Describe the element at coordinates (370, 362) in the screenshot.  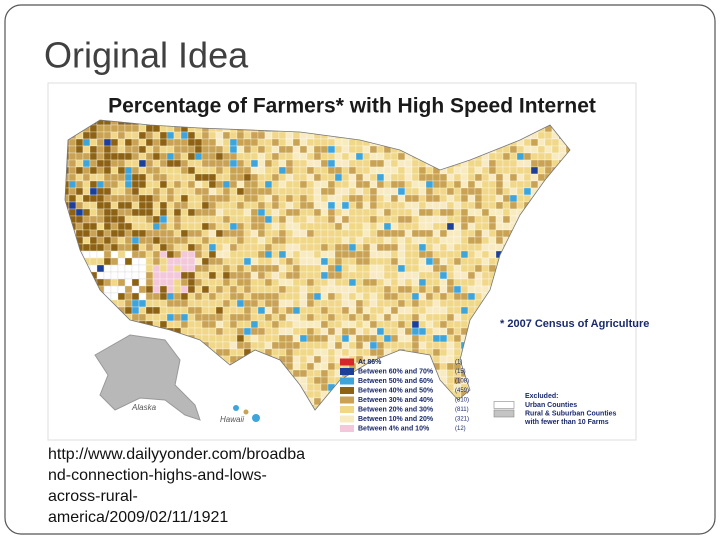
I see `legend-label: At 86%` at that location.